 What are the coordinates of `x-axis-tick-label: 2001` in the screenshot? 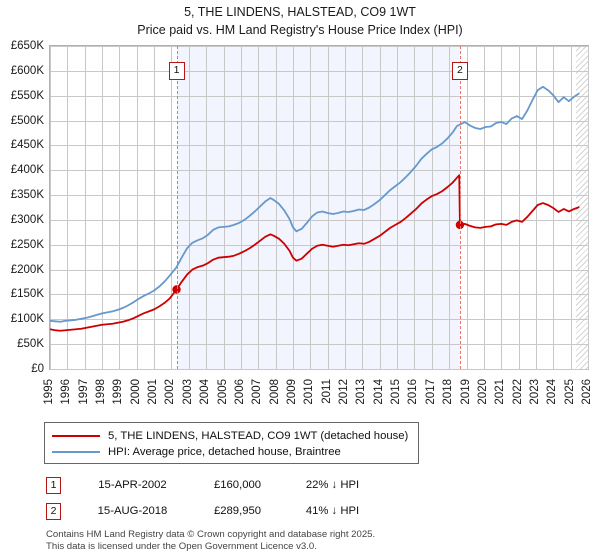 It's located at (153, 392).